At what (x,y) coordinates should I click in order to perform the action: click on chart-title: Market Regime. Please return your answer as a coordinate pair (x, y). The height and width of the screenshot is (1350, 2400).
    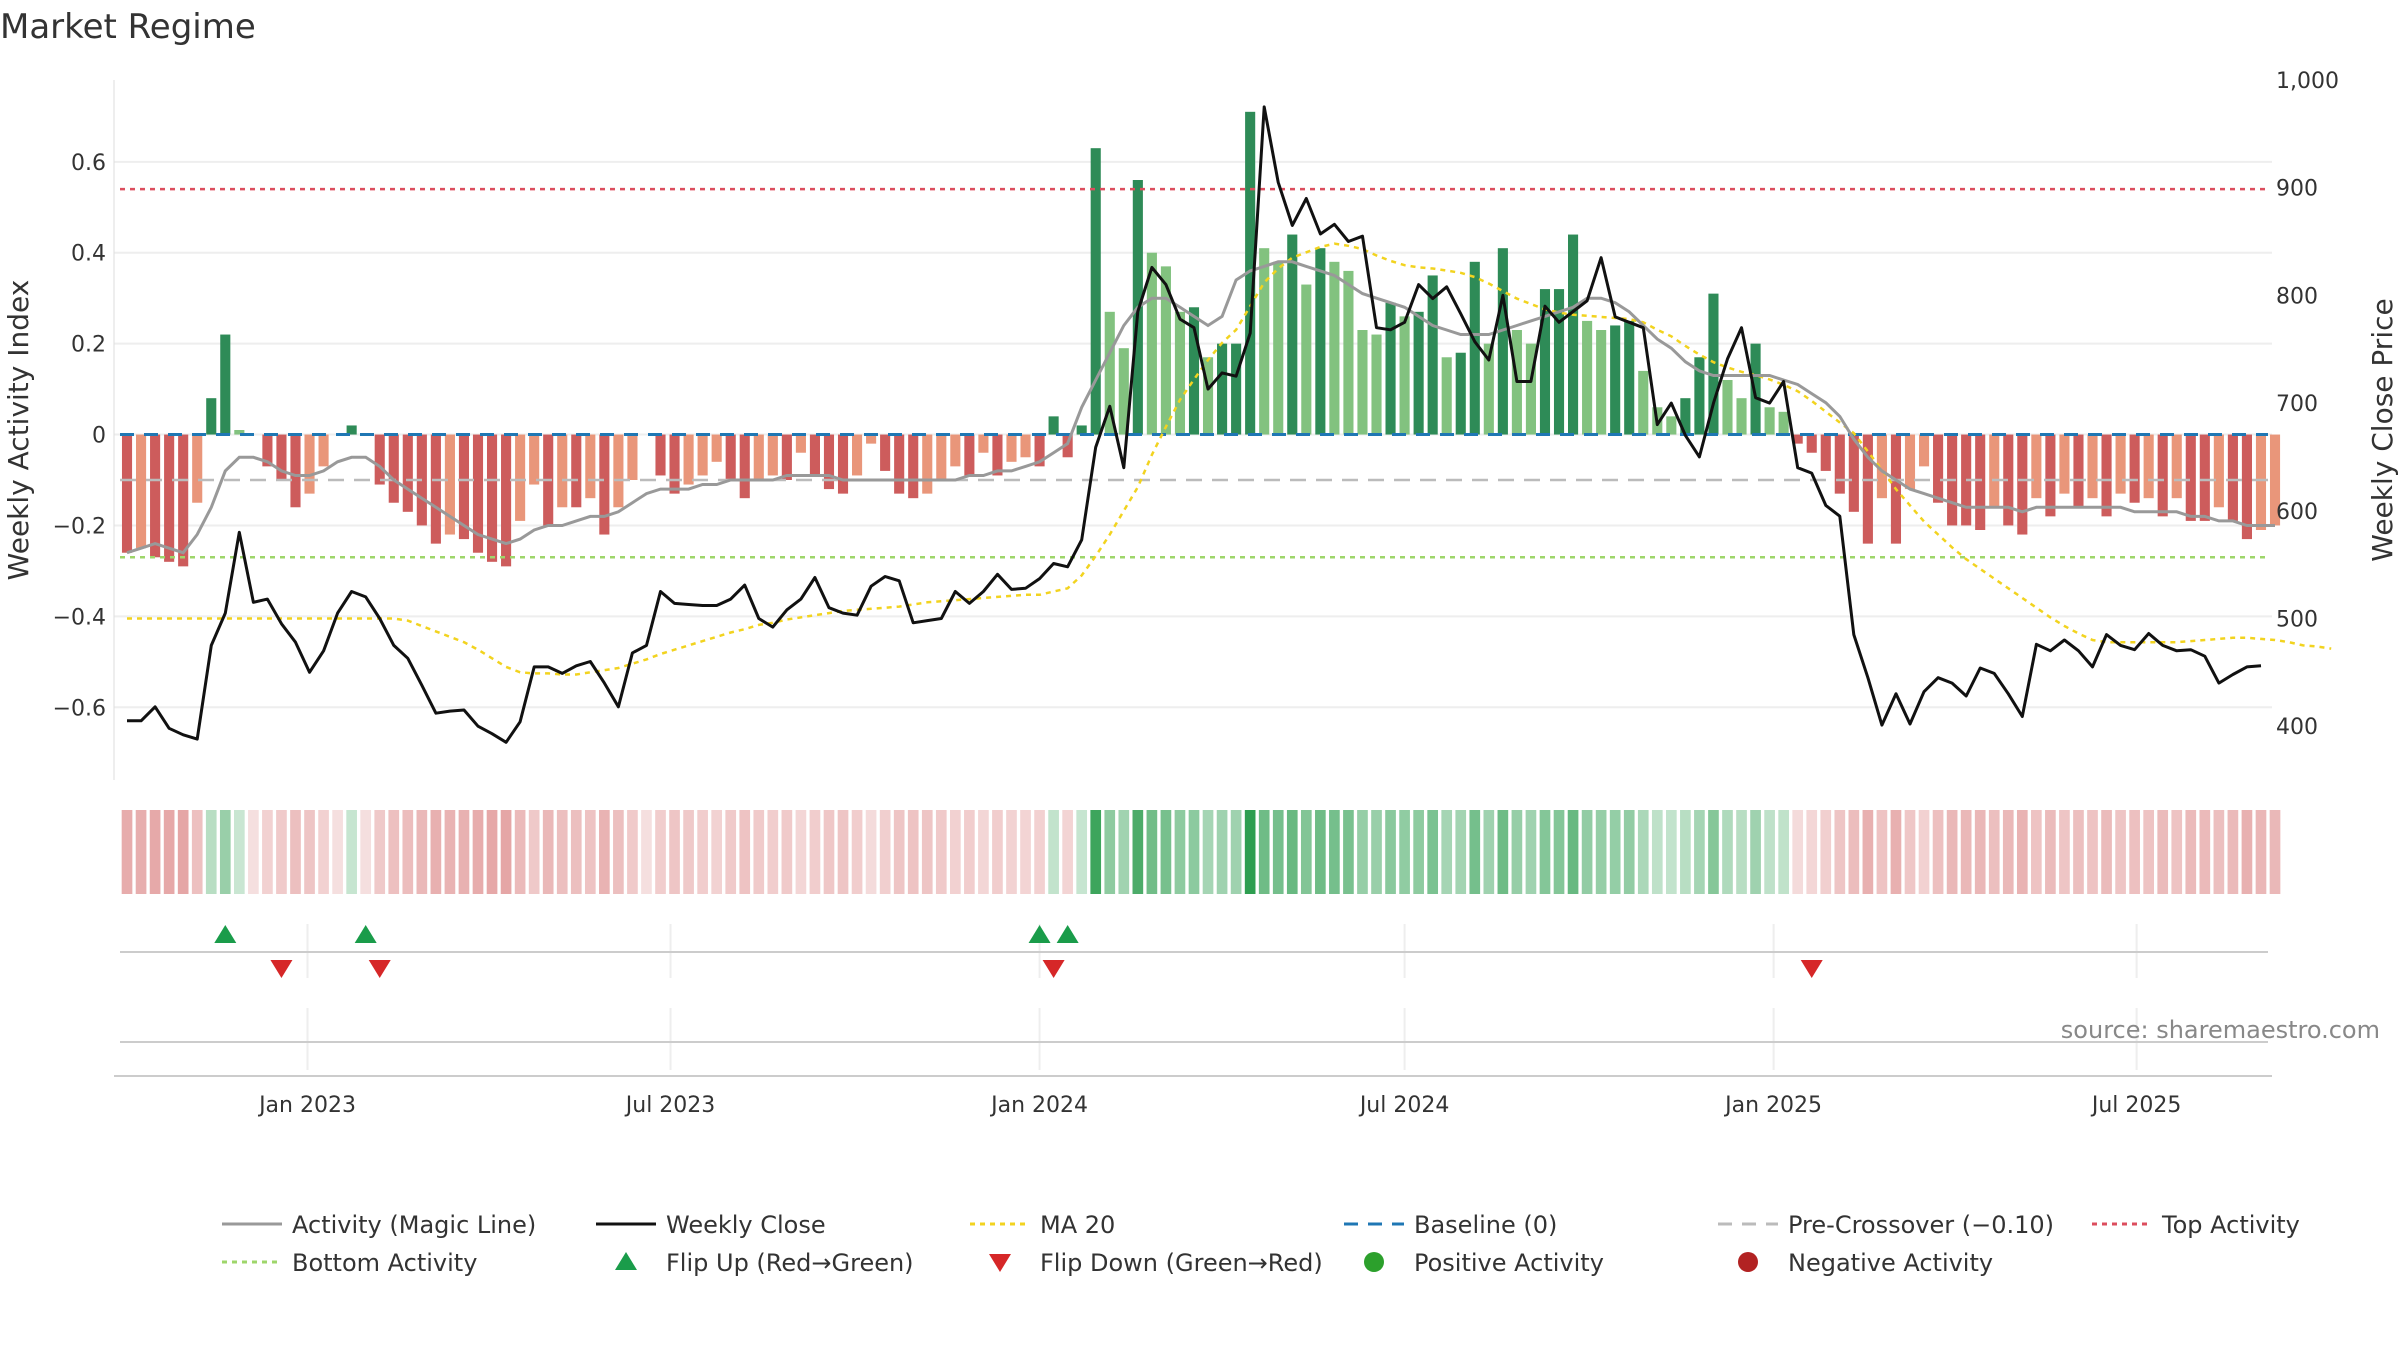
    Looking at the image, I should click on (128, 27).